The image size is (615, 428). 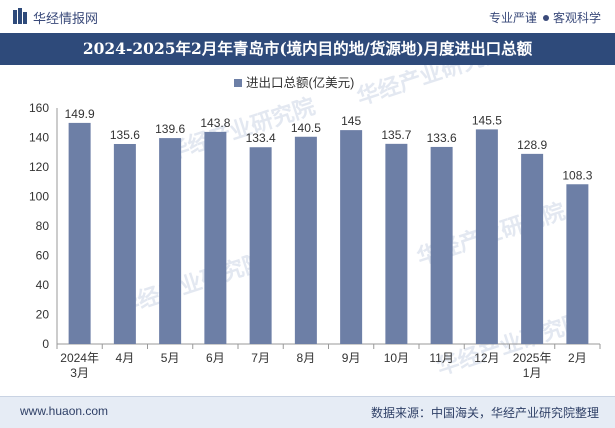 I want to click on slogan: 专业严谨 客观科学, so click(x=545, y=17).